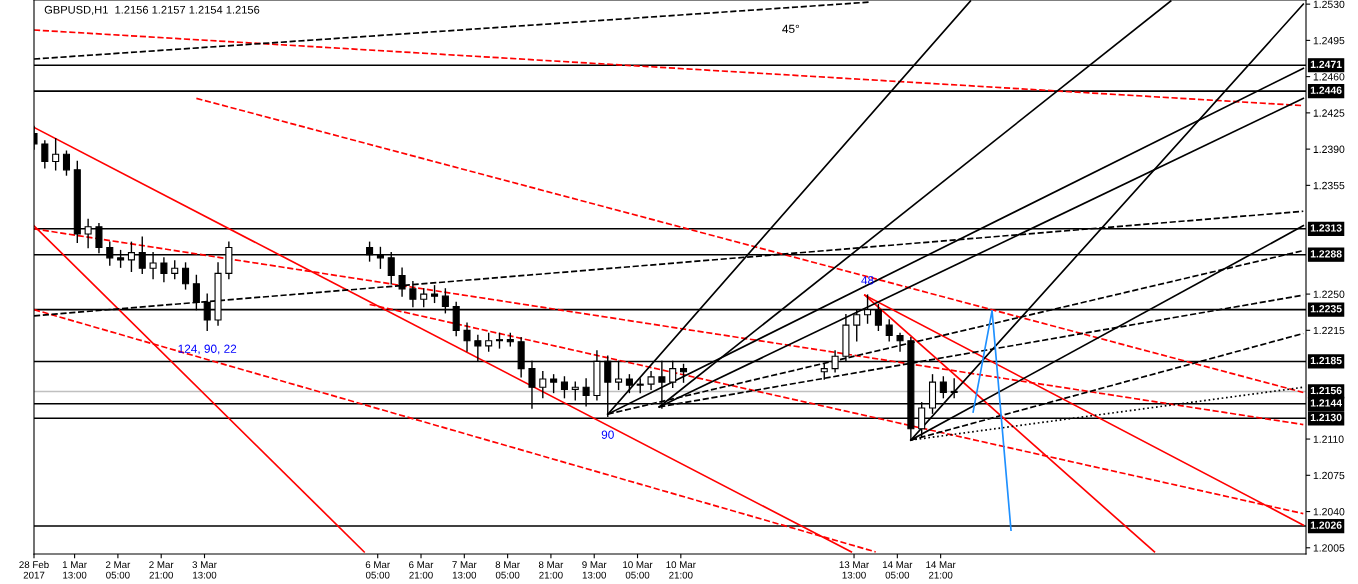 The height and width of the screenshot is (584, 1358). I want to click on x-tick-label: 2 Mar 05:00, so click(118, 570).